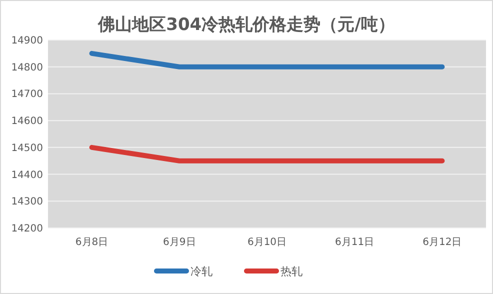  Describe the element at coordinates (27, 229) in the screenshot. I see `y-tick-label: 14200` at that location.